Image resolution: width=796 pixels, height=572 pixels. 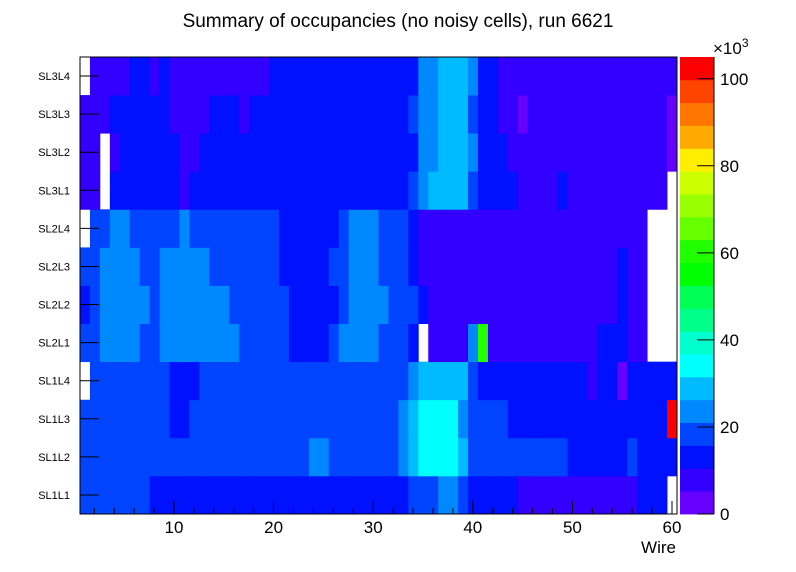 What do you see at coordinates (54, 191) in the screenshot?
I see `y-tick-label: SL3L1` at bounding box center [54, 191].